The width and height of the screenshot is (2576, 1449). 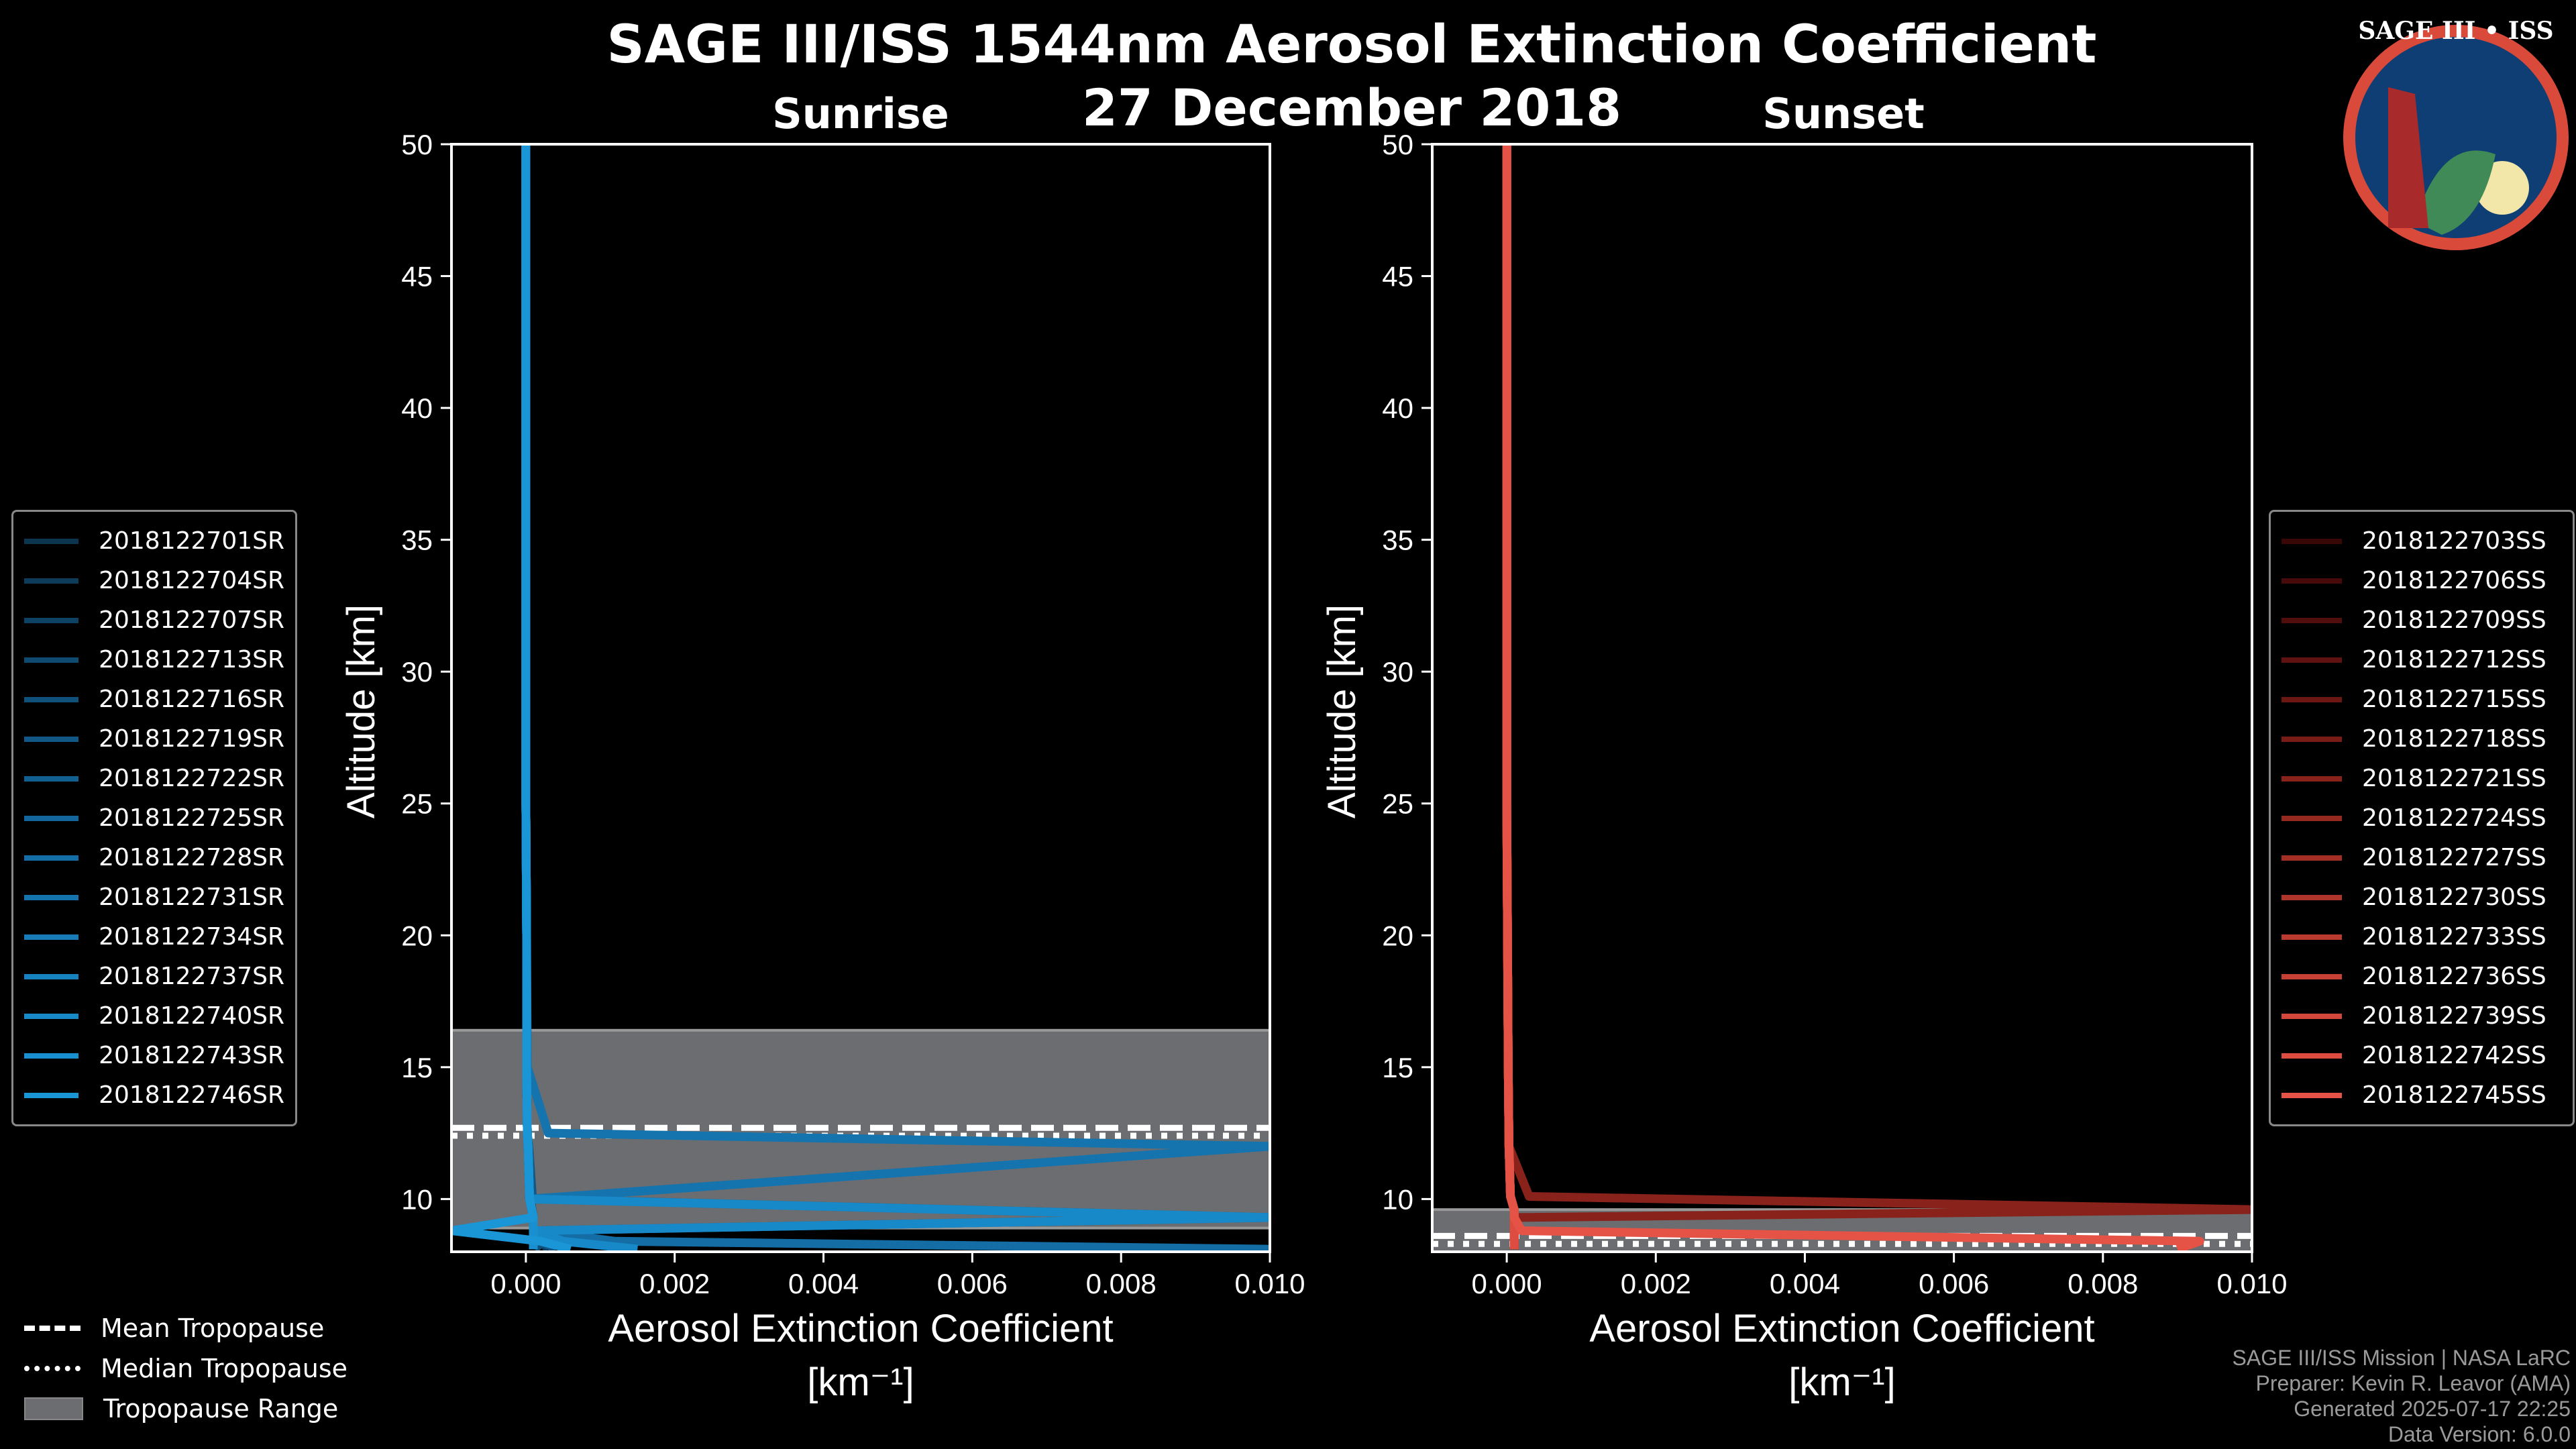 I want to click on legend-item: 2018122734SR, so click(x=154, y=937).